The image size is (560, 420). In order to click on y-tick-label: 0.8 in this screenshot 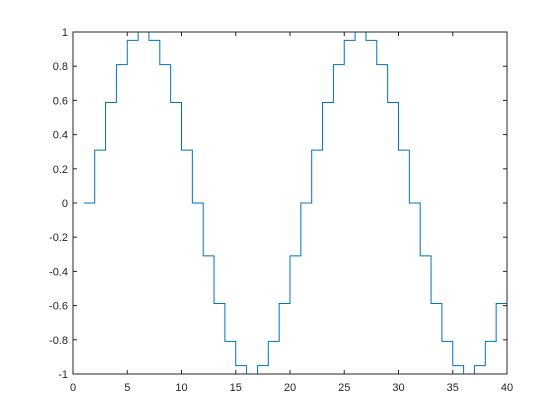, I will do `click(60, 67)`.